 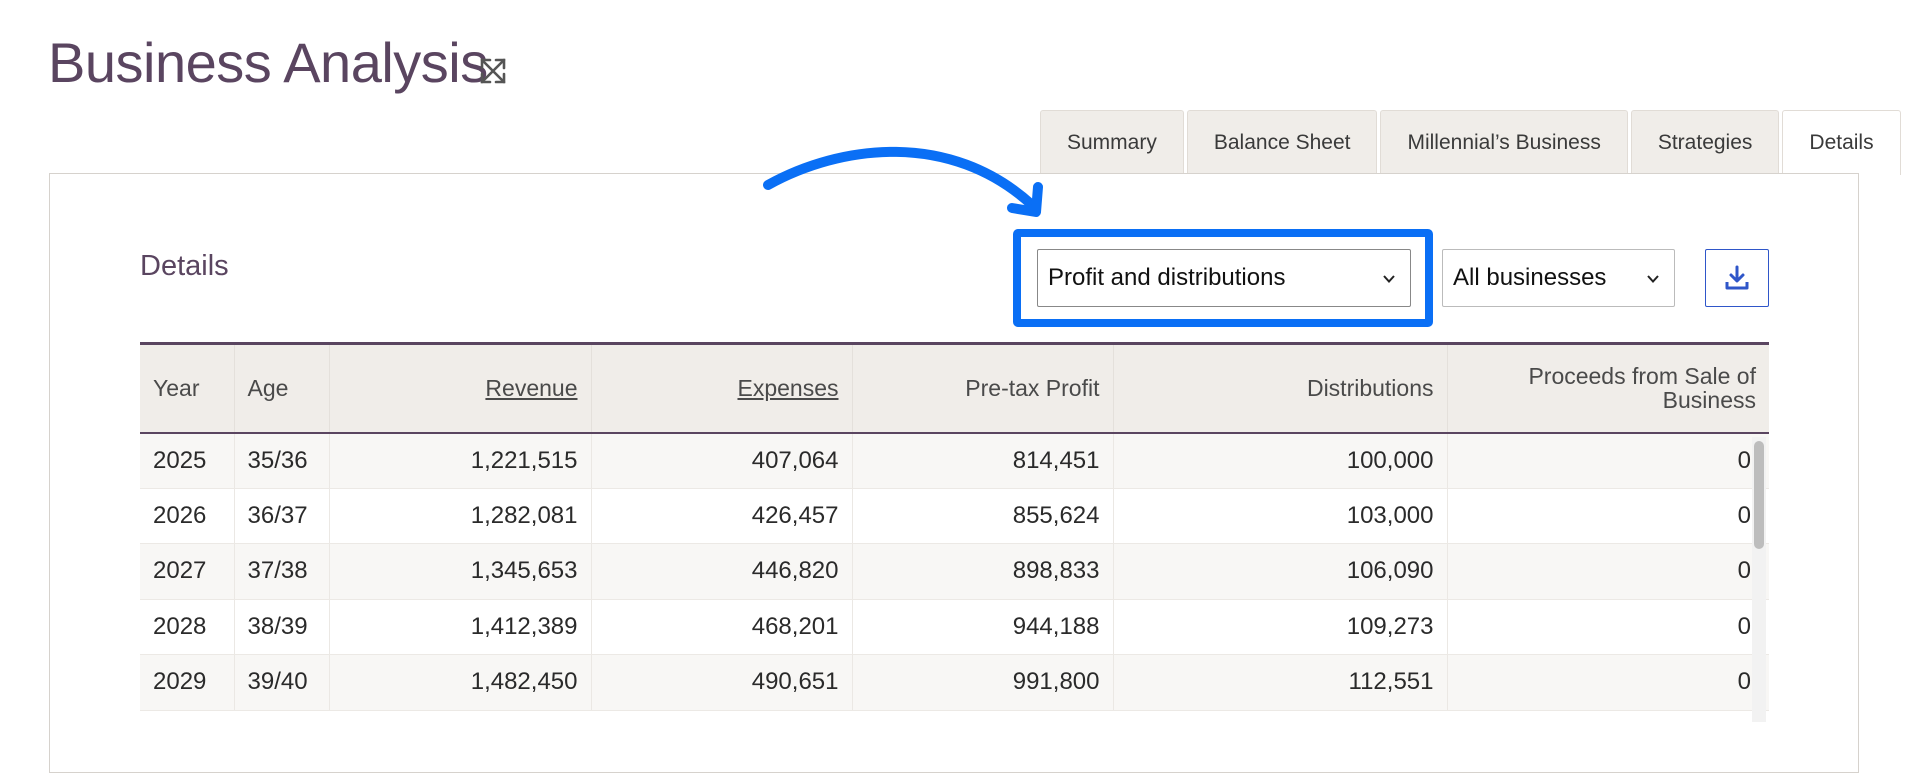 I want to click on tab-balance-sheet: Balance Sheet, so click(x=1282, y=142).